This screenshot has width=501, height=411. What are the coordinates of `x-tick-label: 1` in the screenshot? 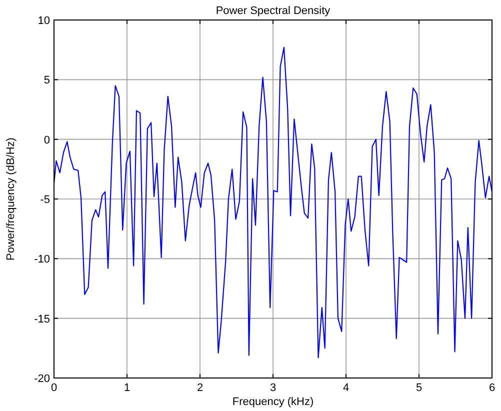 It's located at (127, 388).